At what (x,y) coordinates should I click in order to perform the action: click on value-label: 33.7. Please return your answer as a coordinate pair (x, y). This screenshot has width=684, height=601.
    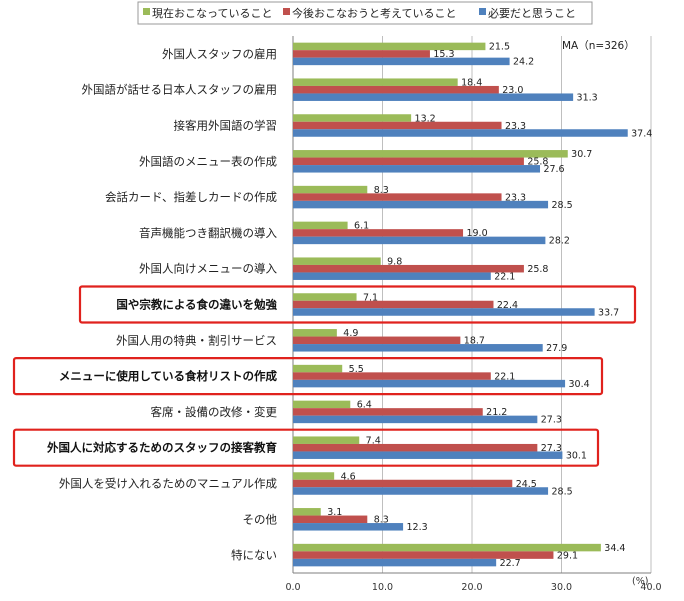
    Looking at the image, I should click on (608, 312).